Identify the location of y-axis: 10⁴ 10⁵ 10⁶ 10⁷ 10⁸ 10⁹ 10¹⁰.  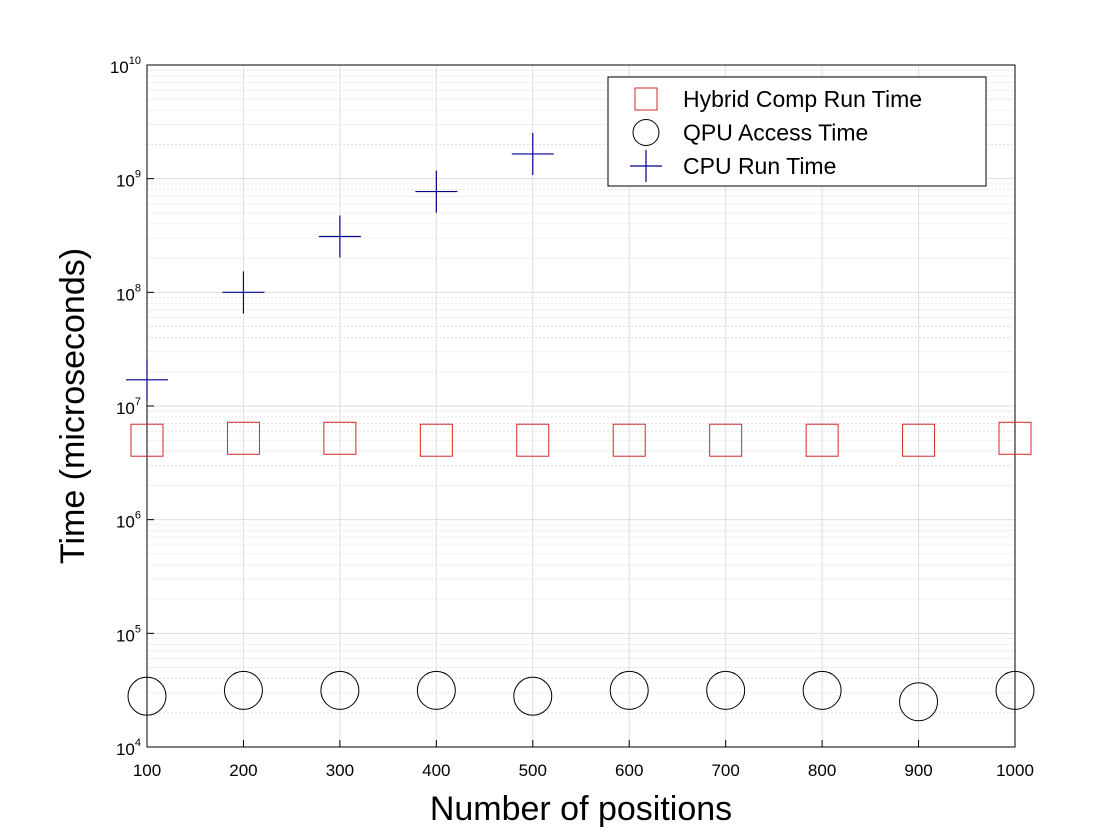
(132, 407).